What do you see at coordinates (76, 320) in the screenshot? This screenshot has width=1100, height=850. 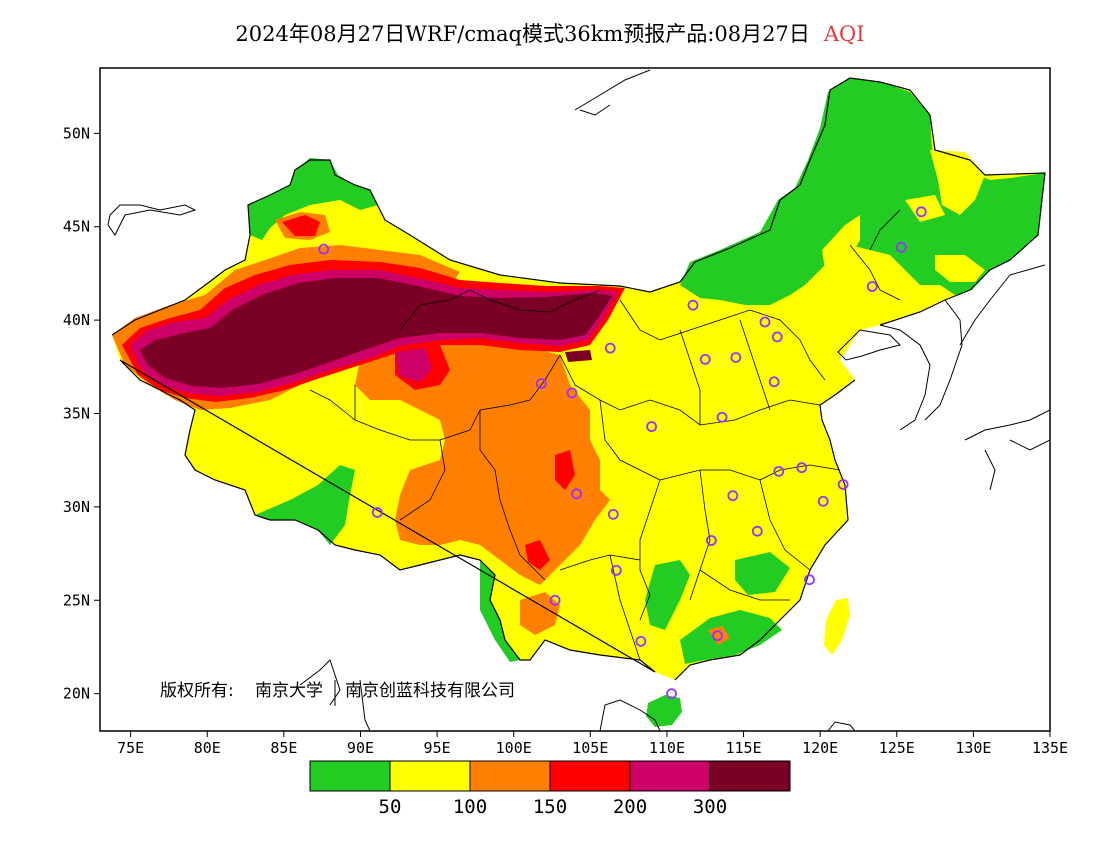 I see `y-tick-label: 40N` at bounding box center [76, 320].